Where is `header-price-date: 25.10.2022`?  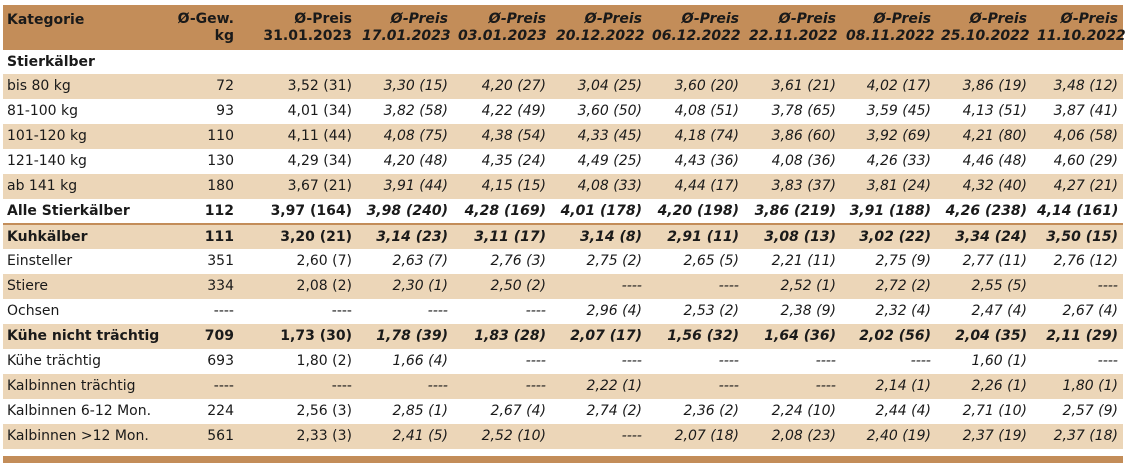 header-price-date: 25.10.2022 is located at coordinates (985, 35).